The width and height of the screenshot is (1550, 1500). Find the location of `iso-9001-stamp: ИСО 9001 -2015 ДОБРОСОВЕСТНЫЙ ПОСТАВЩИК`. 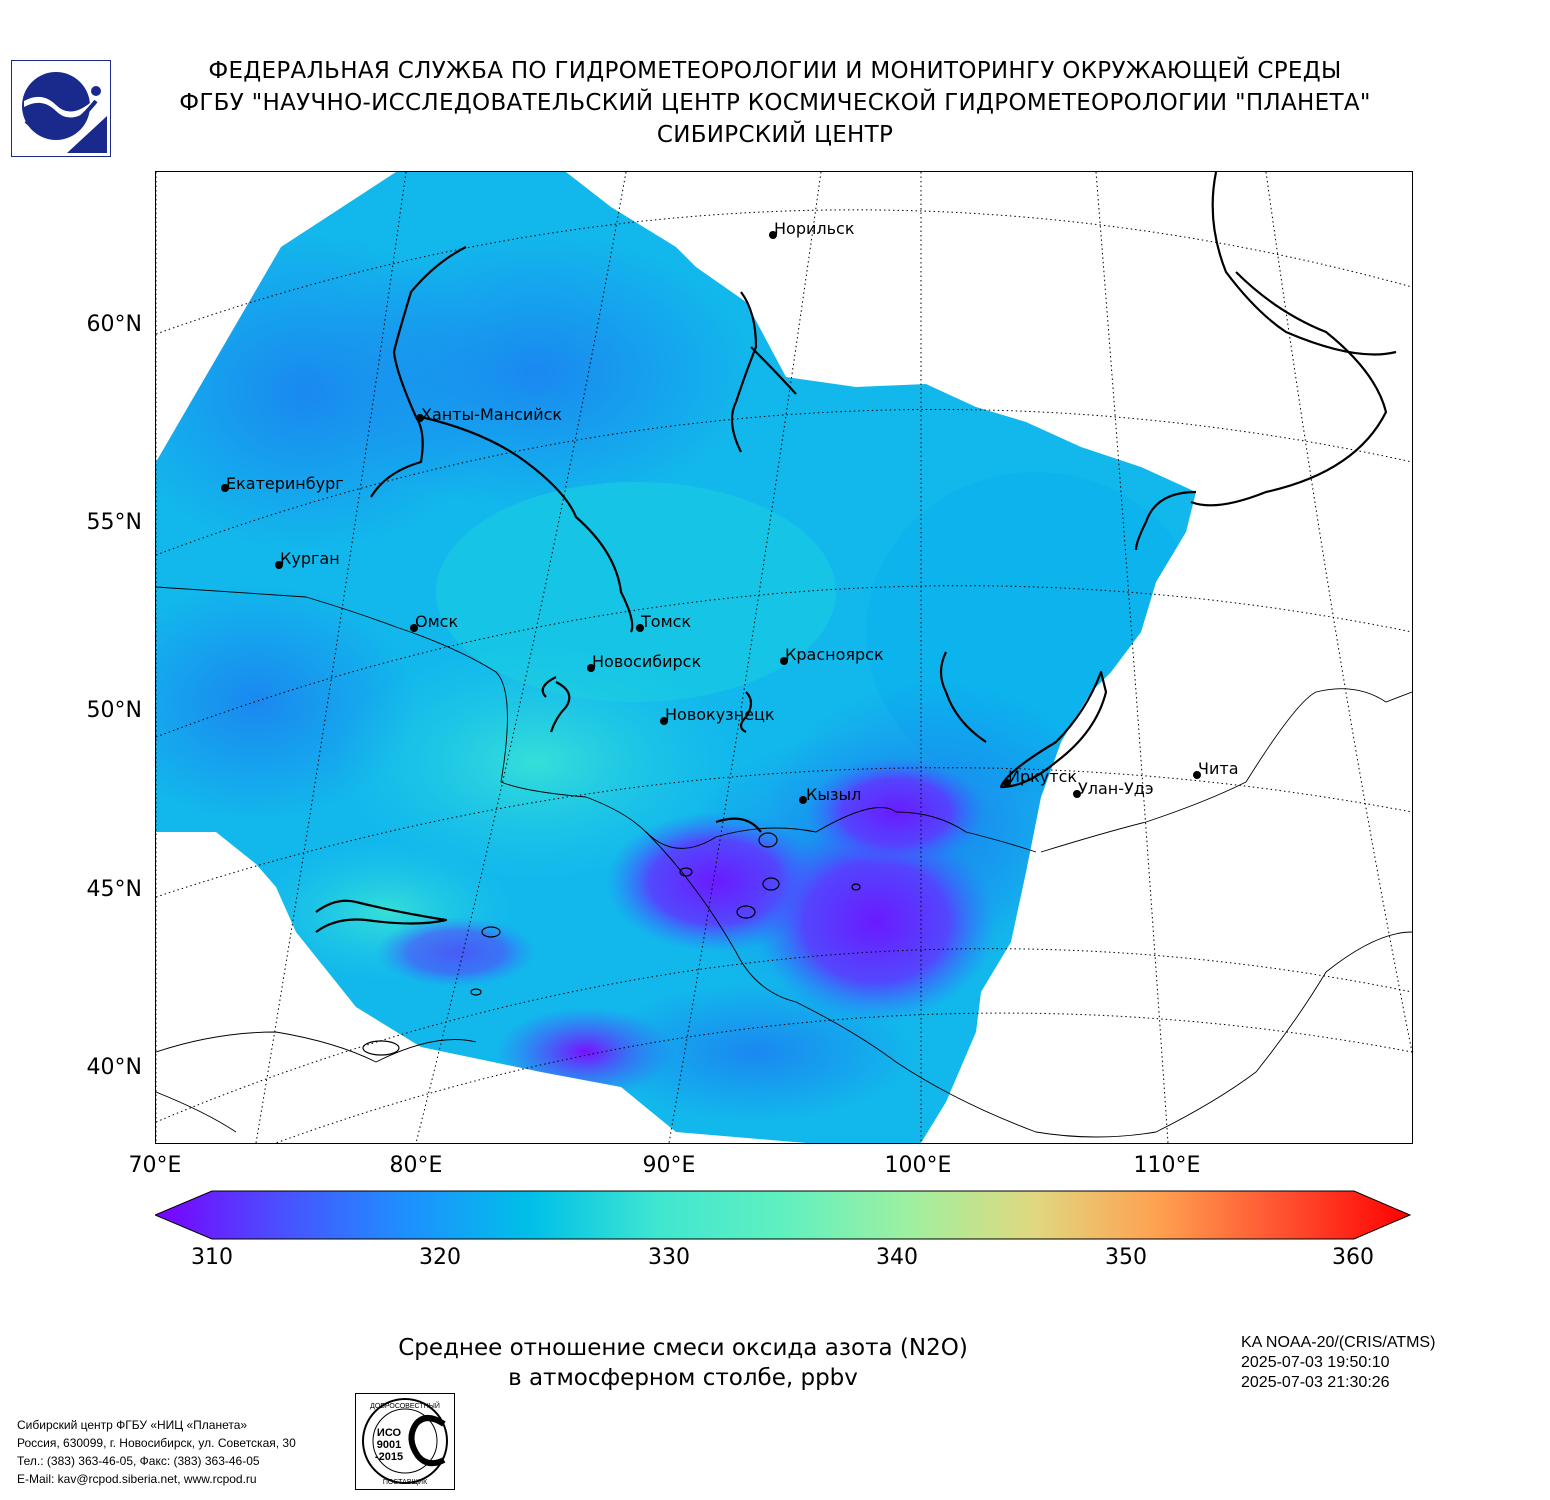

iso-9001-stamp: ИСО 9001 -2015 ДОБРОСОВЕСТНЫЙ ПОСТАВЩИК is located at coordinates (405, 1441).